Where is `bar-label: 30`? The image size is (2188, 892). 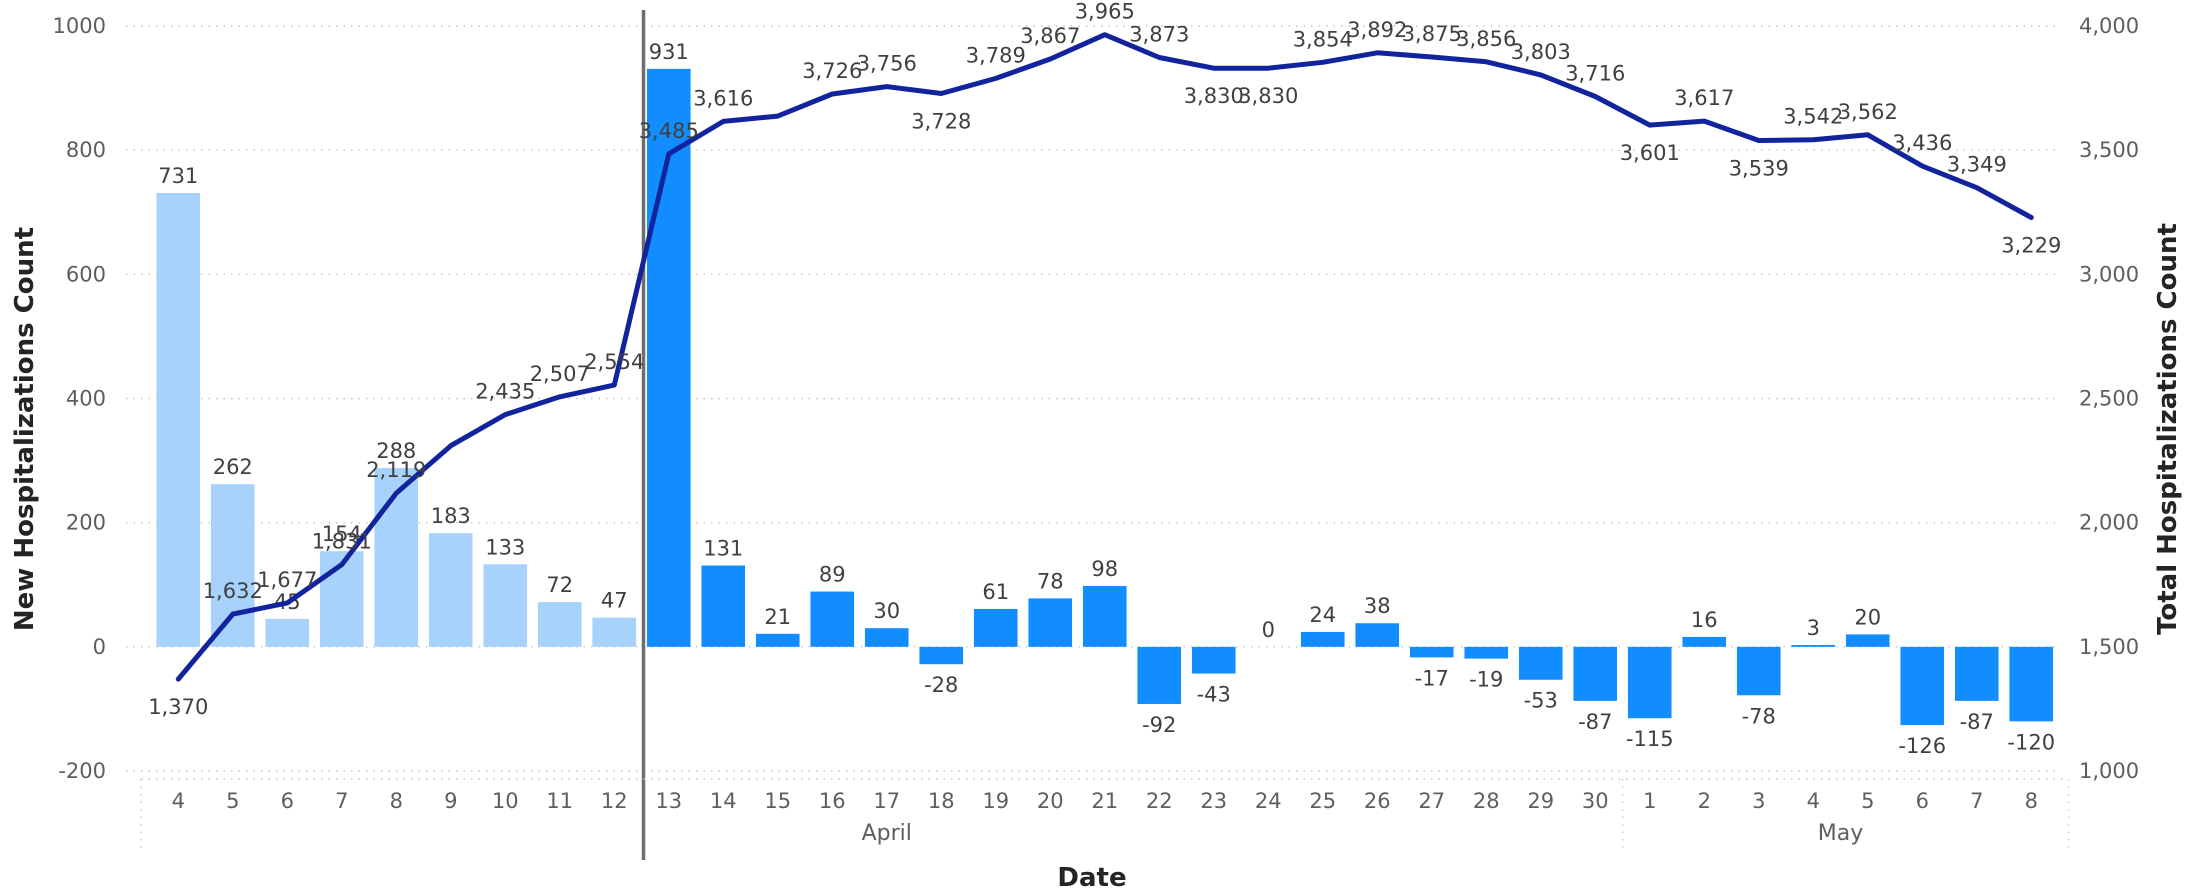
bar-label: 30 is located at coordinates (886, 611).